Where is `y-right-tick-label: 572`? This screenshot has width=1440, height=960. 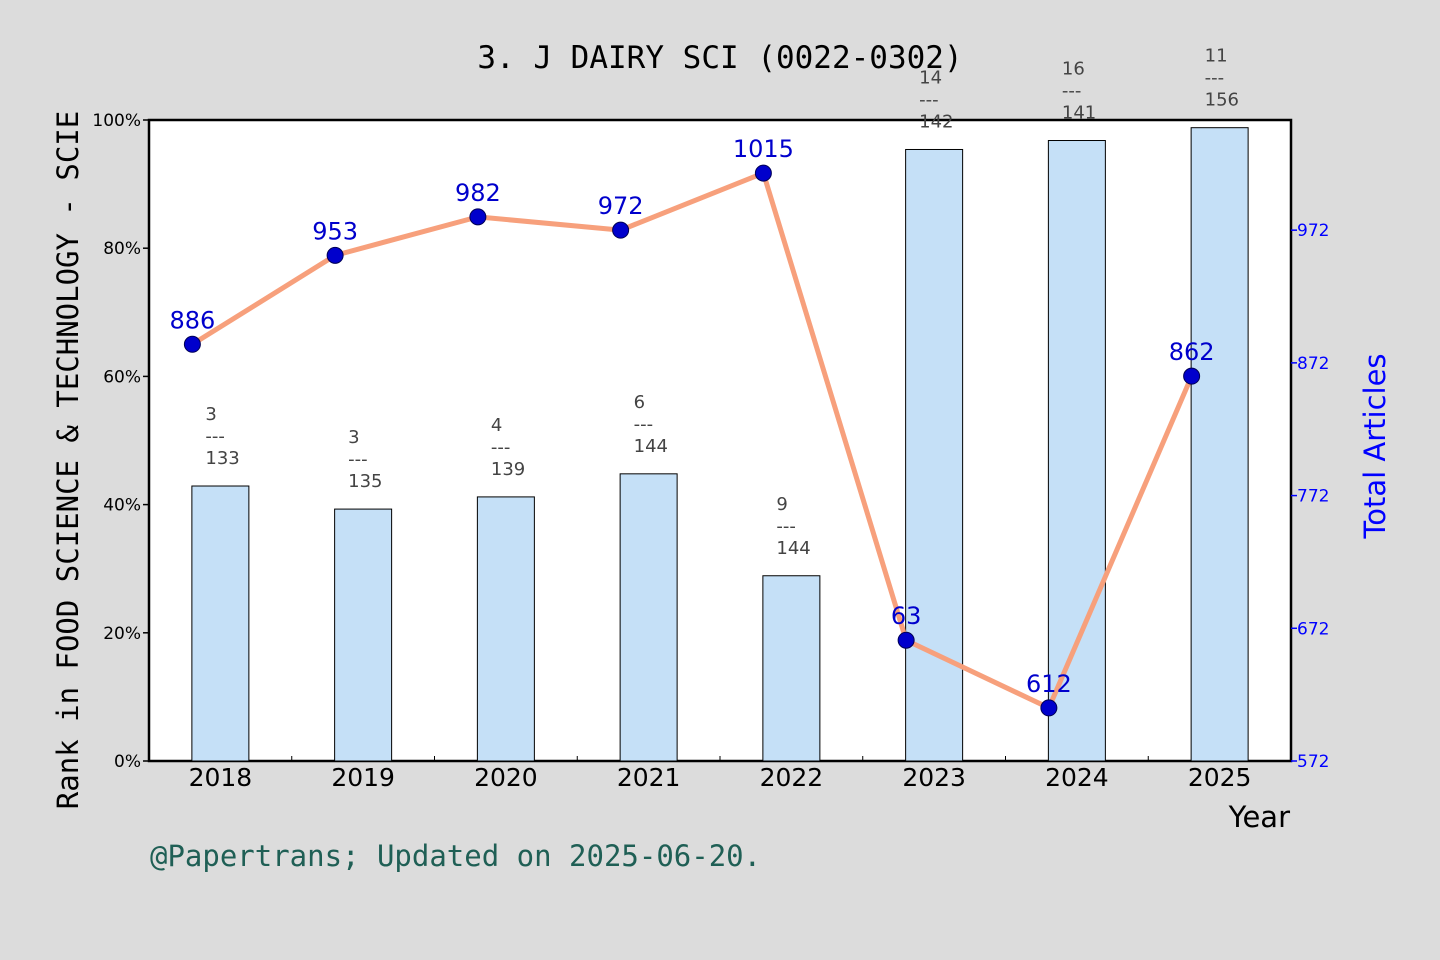 y-right-tick-label: 572 is located at coordinates (1313, 762).